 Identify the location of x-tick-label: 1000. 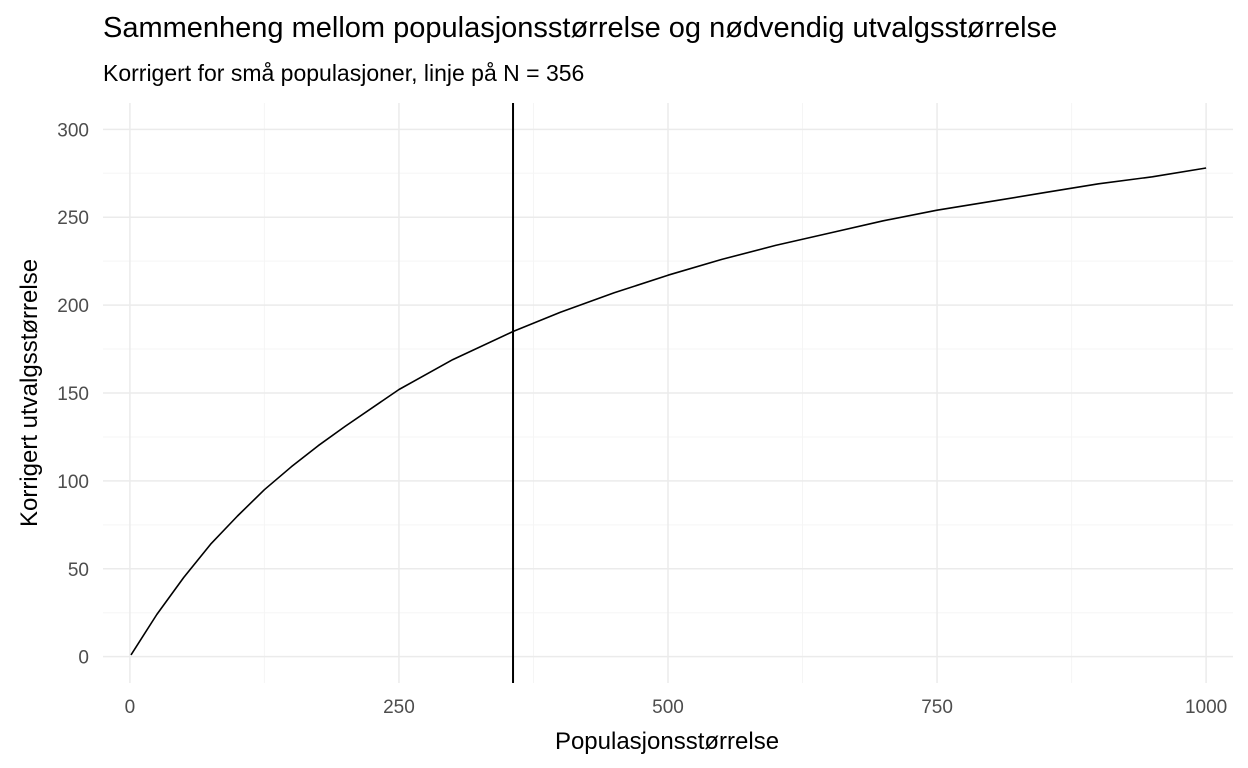
(1206, 707).